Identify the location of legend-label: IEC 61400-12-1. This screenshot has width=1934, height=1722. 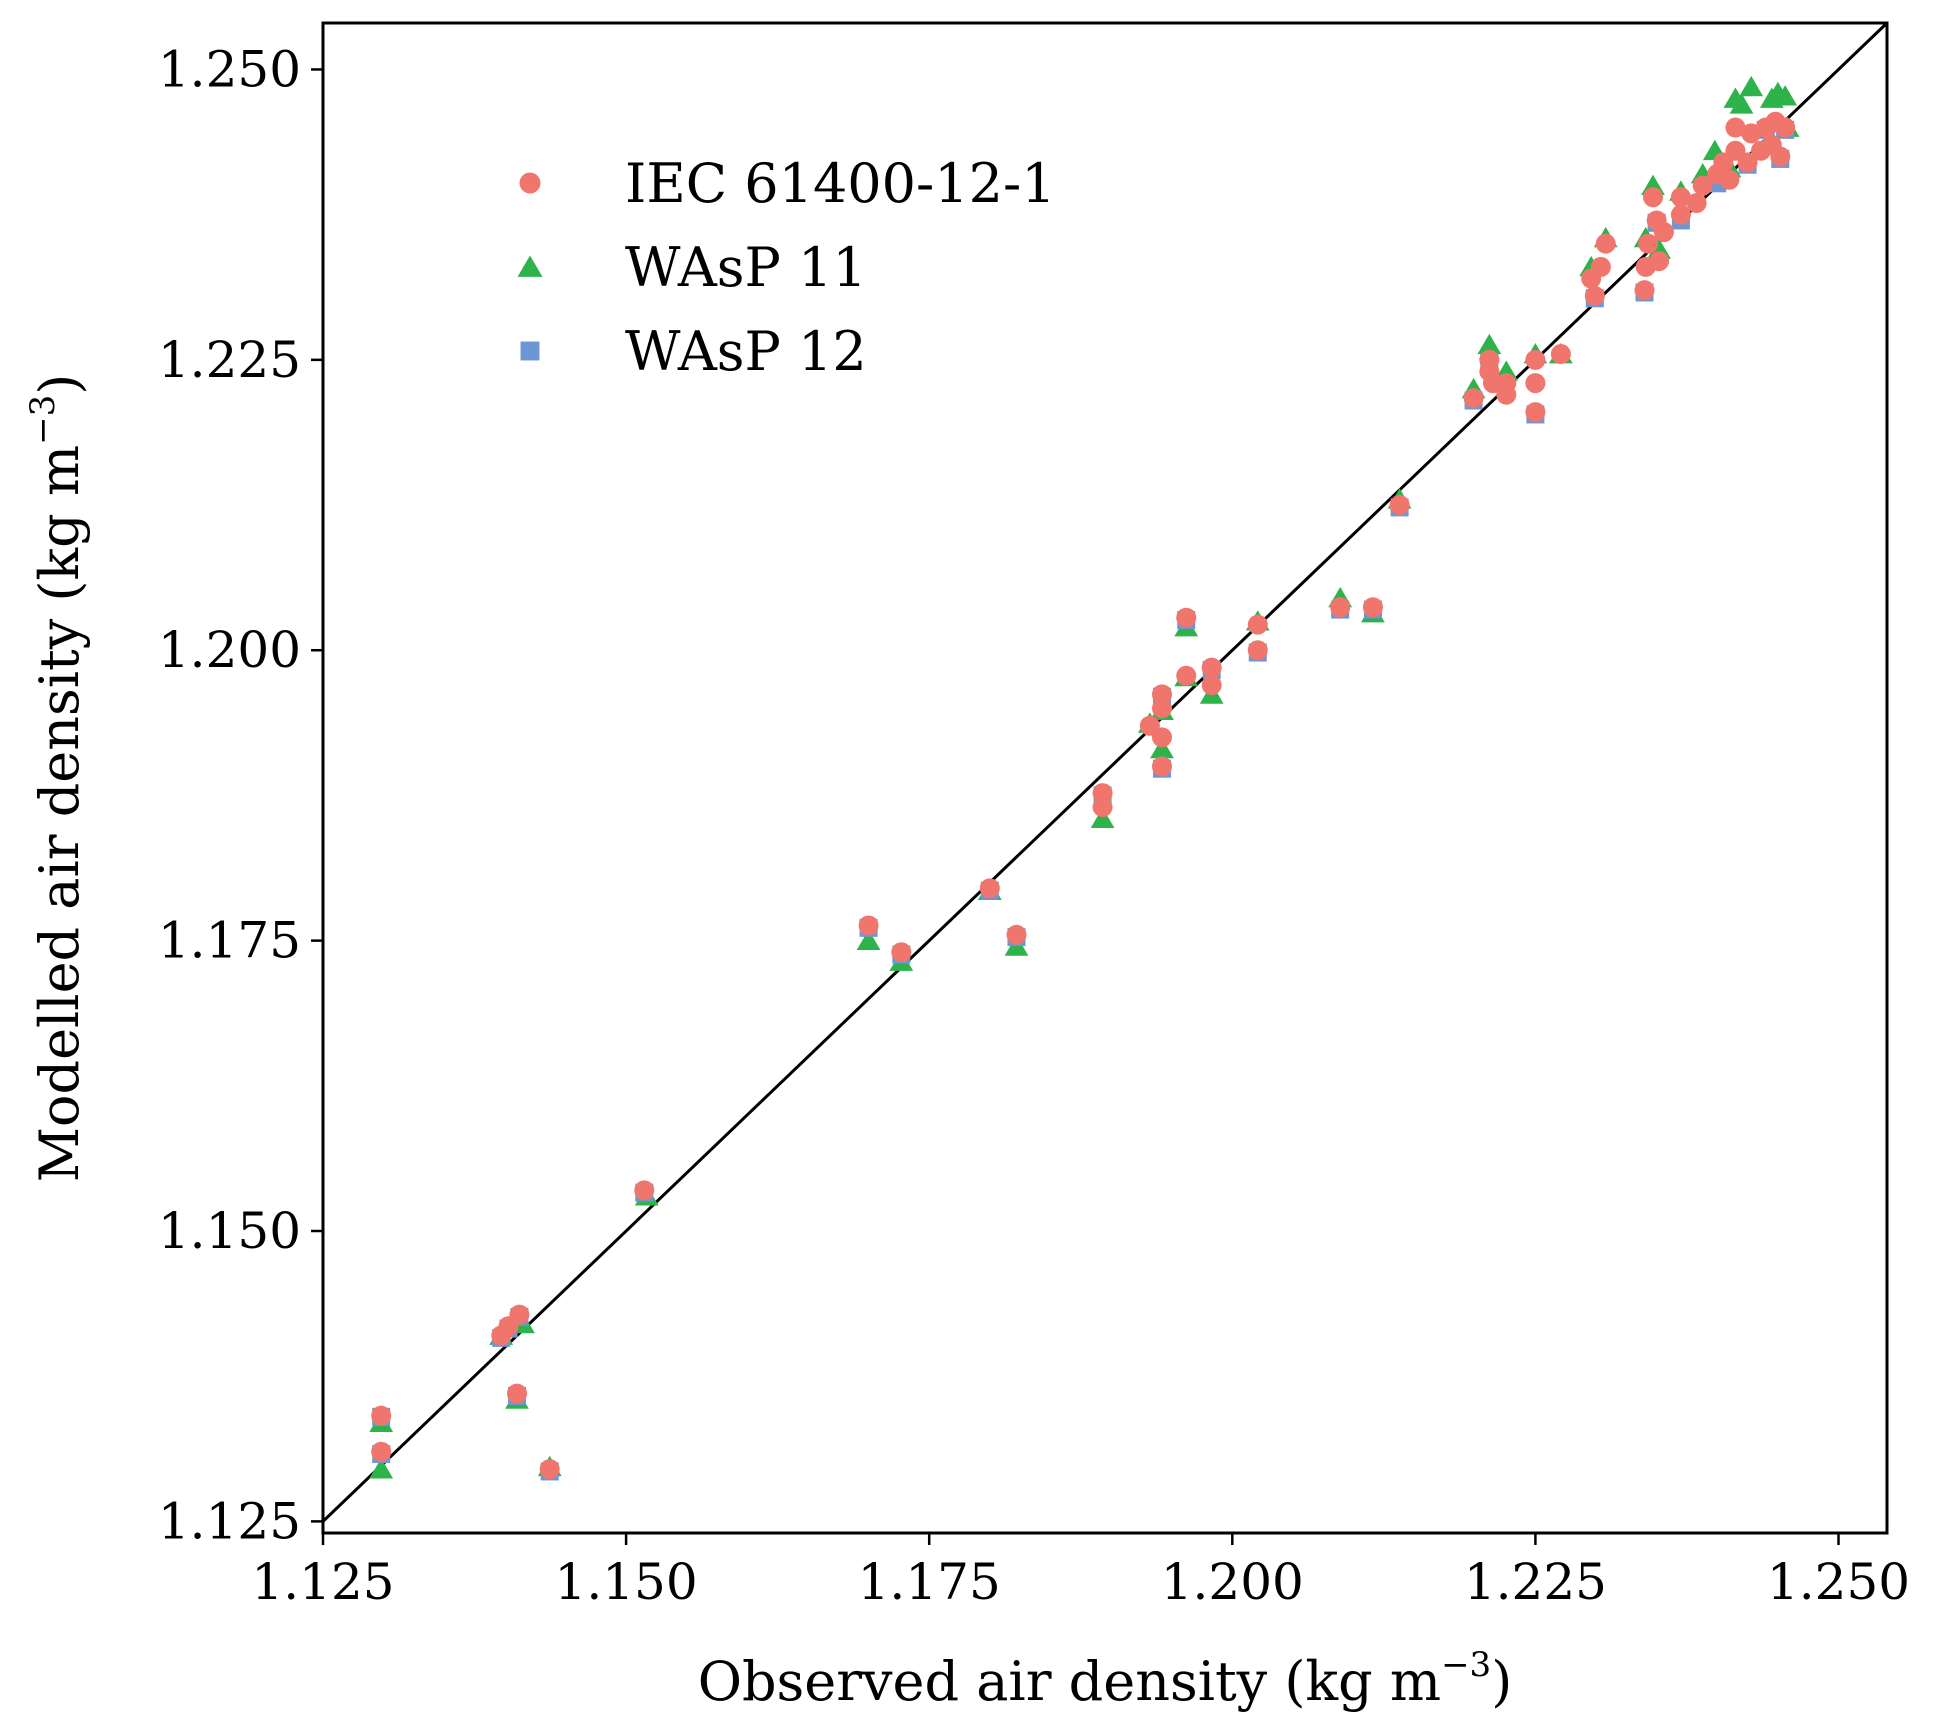
(840, 183).